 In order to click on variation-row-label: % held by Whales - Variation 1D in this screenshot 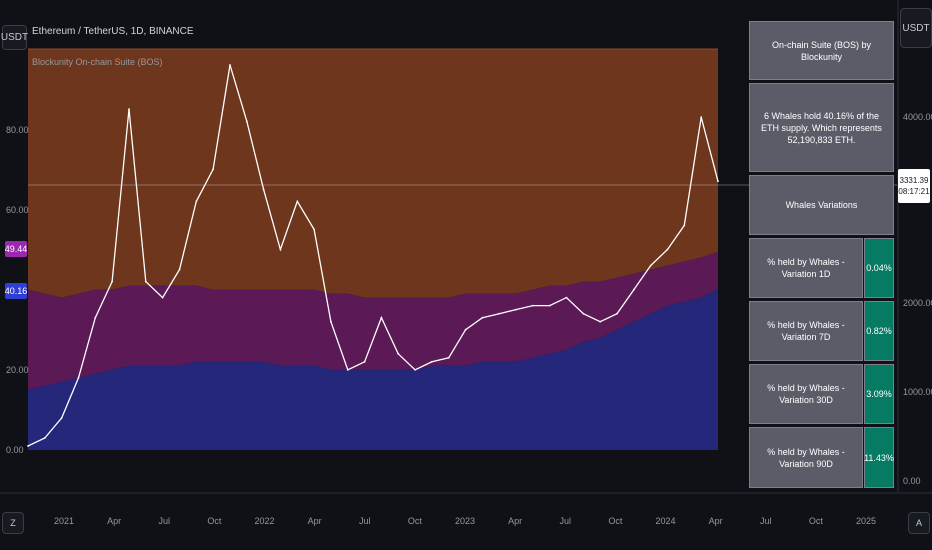, I will do `click(806, 268)`.